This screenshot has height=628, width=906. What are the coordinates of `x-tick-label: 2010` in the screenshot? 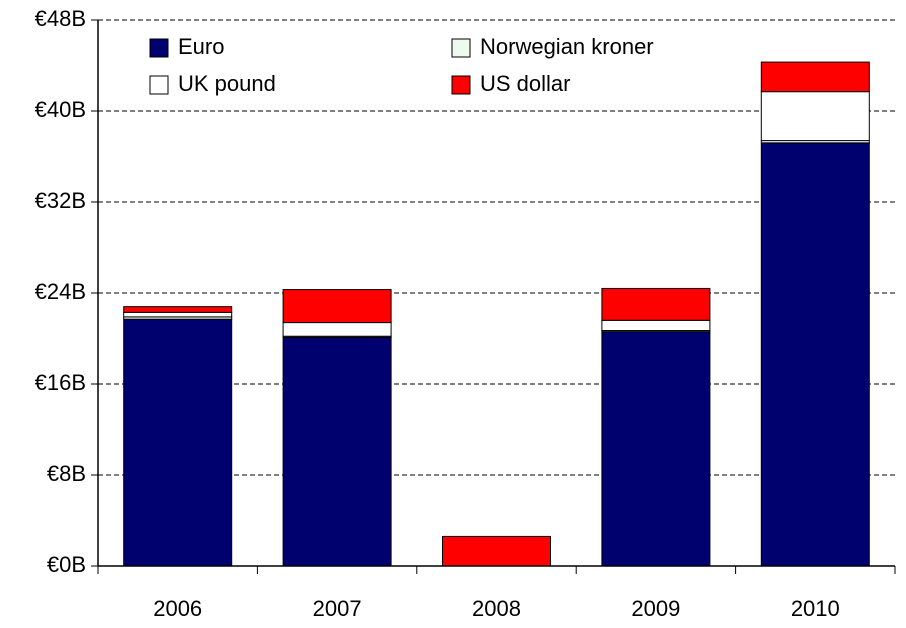 It's located at (815, 608).